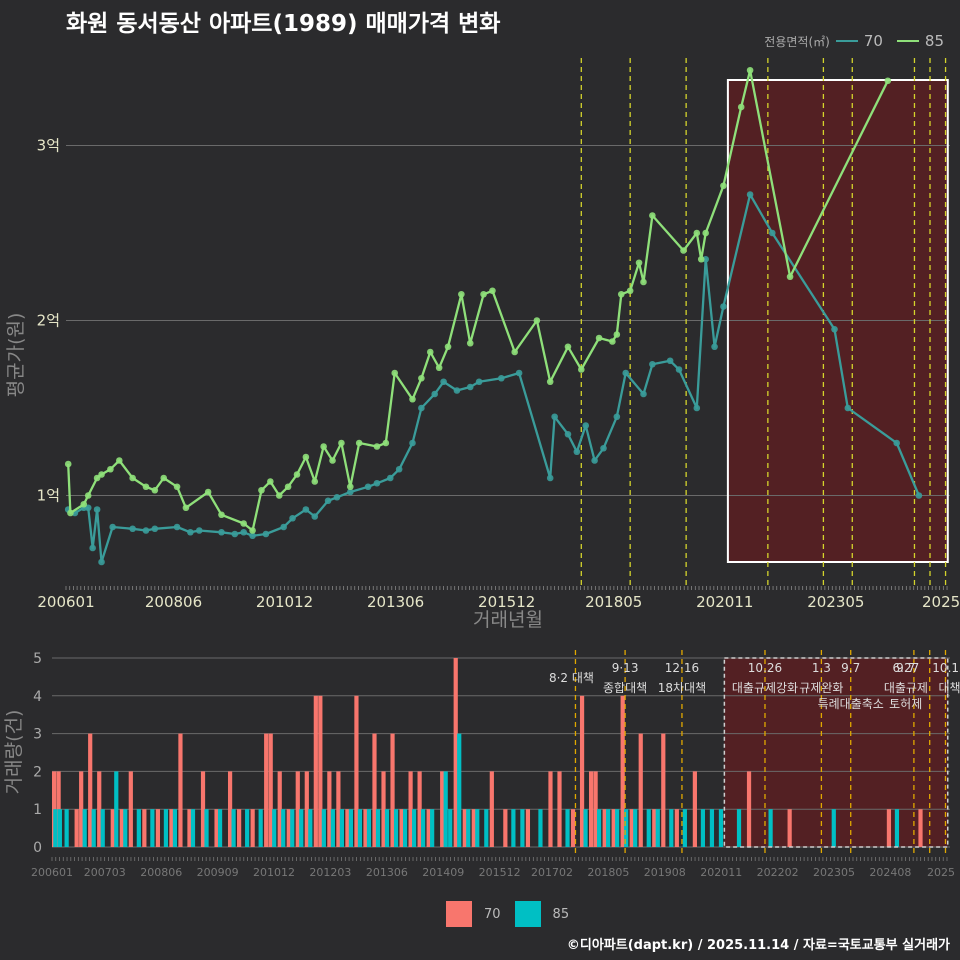 Image resolution: width=960 pixels, height=960 pixels. What do you see at coordinates (395, 602) in the screenshot?
I see `x-tick-label: 201306` at bounding box center [395, 602].